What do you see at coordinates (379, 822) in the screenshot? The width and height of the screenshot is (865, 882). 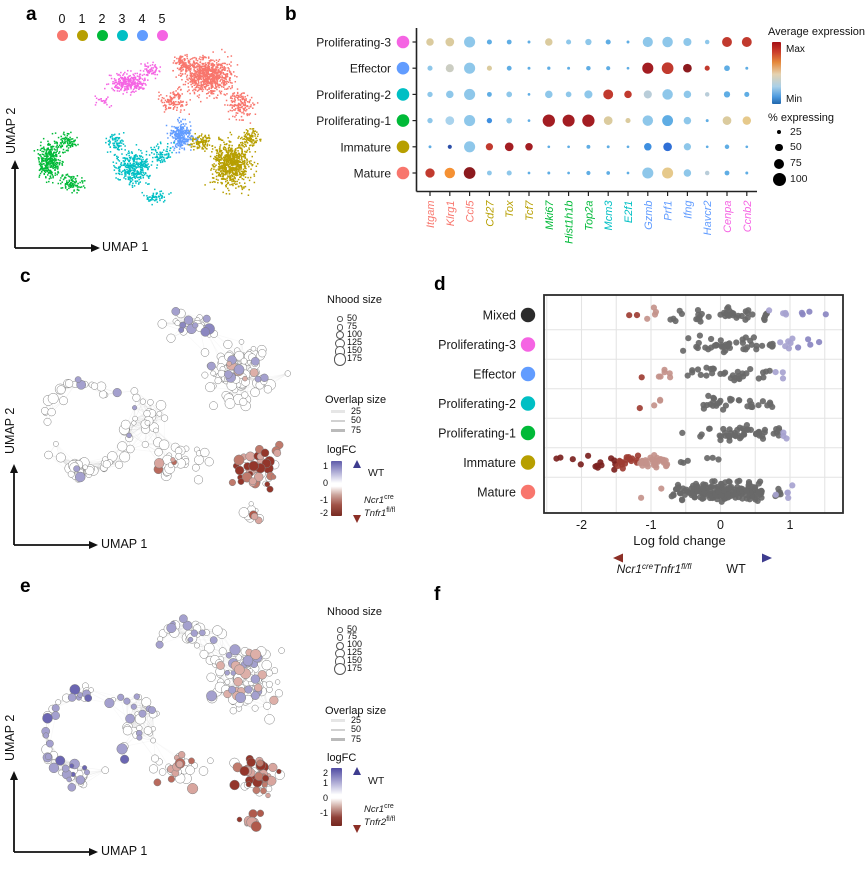 I see `ko-label-line2: Tnfr2fl/fl` at bounding box center [379, 822].